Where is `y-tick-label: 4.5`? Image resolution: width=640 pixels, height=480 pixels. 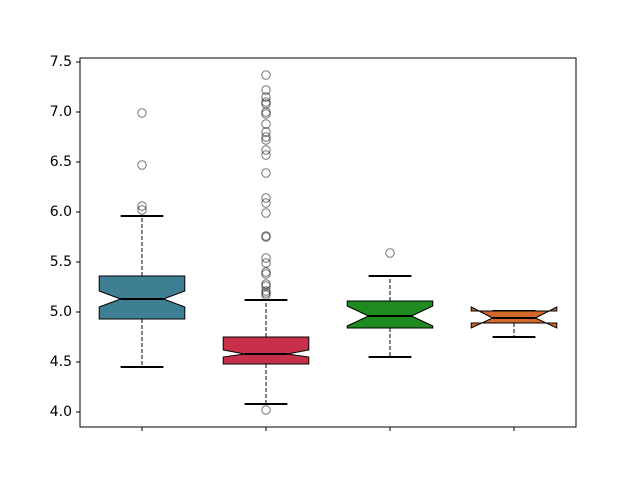
y-tick-label: 4.5 is located at coordinates (61, 362).